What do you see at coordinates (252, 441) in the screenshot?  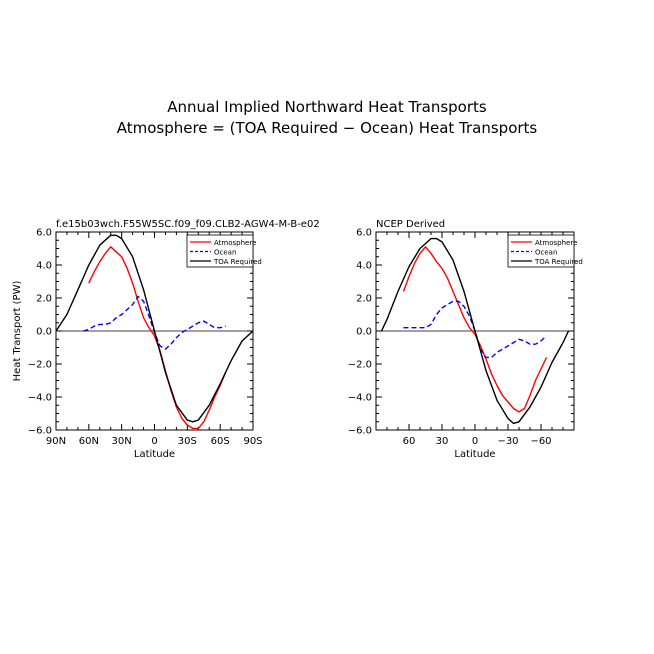 I see `x-tick-label: 90S` at bounding box center [252, 441].